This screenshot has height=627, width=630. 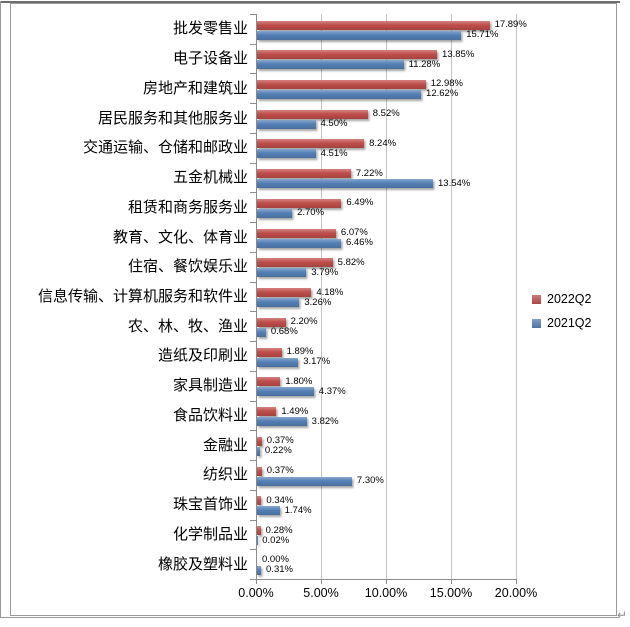 I want to click on legend-item-2021q2: 2021Q2, so click(x=561, y=323).